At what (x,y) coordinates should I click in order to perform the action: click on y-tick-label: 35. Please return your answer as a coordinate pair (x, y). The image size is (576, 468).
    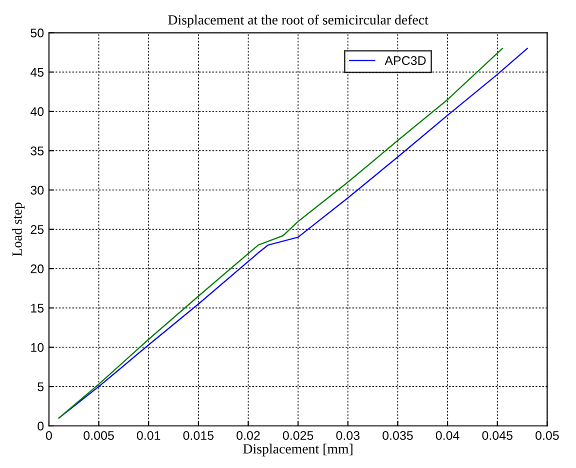
    Looking at the image, I should click on (37, 151).